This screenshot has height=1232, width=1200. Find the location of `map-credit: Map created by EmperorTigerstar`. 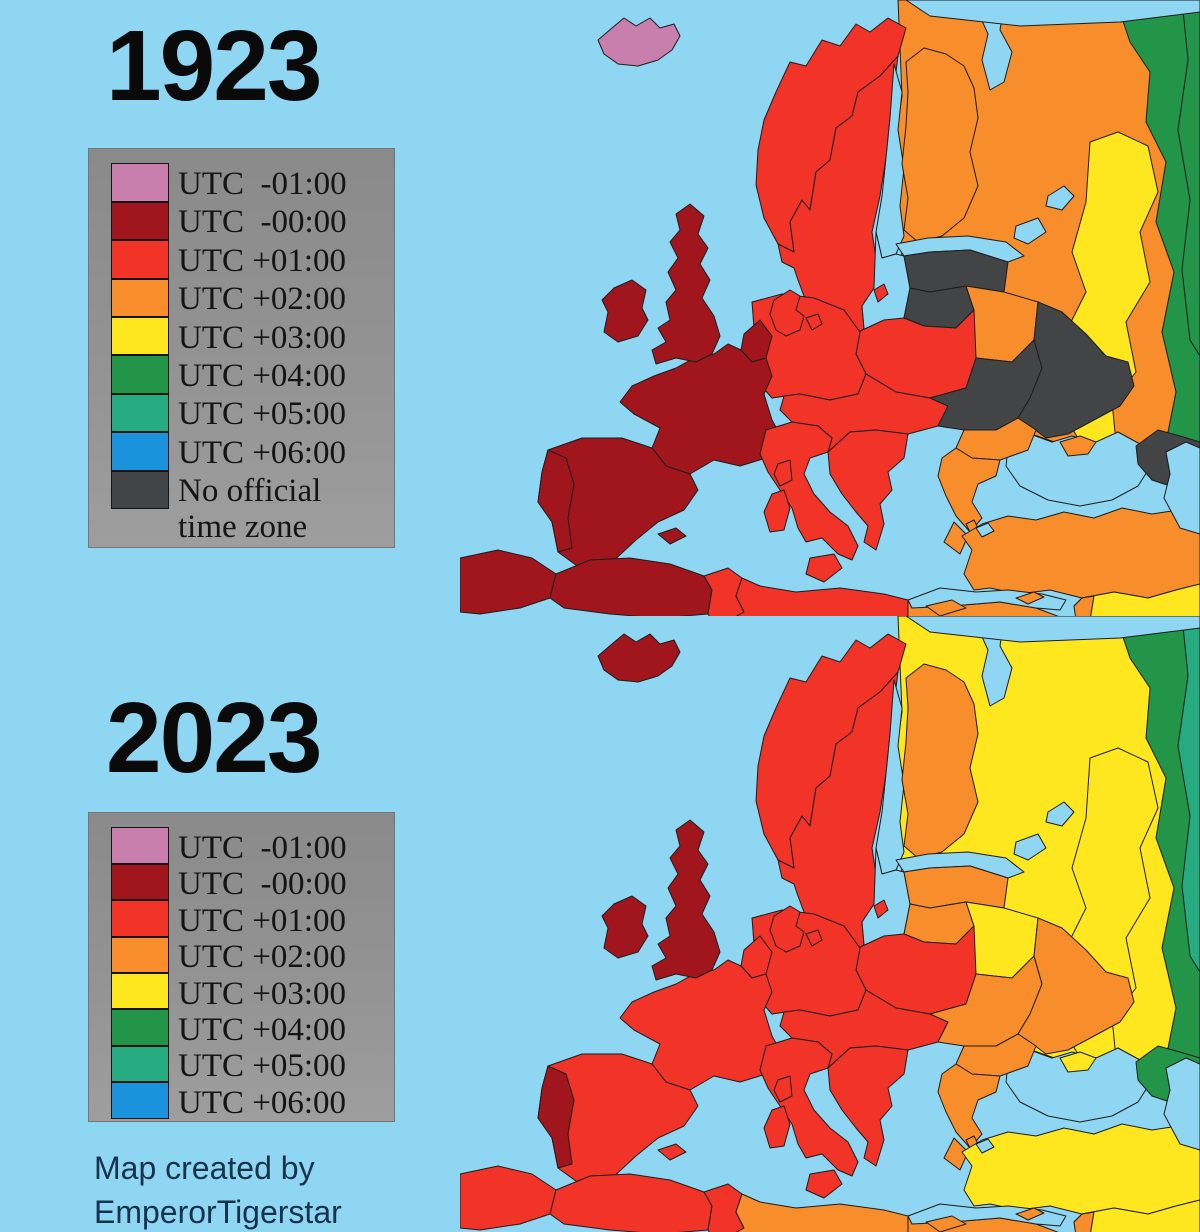

map-credit: Map created by EmperorTigerstar is located at coordinates (218, 1189).